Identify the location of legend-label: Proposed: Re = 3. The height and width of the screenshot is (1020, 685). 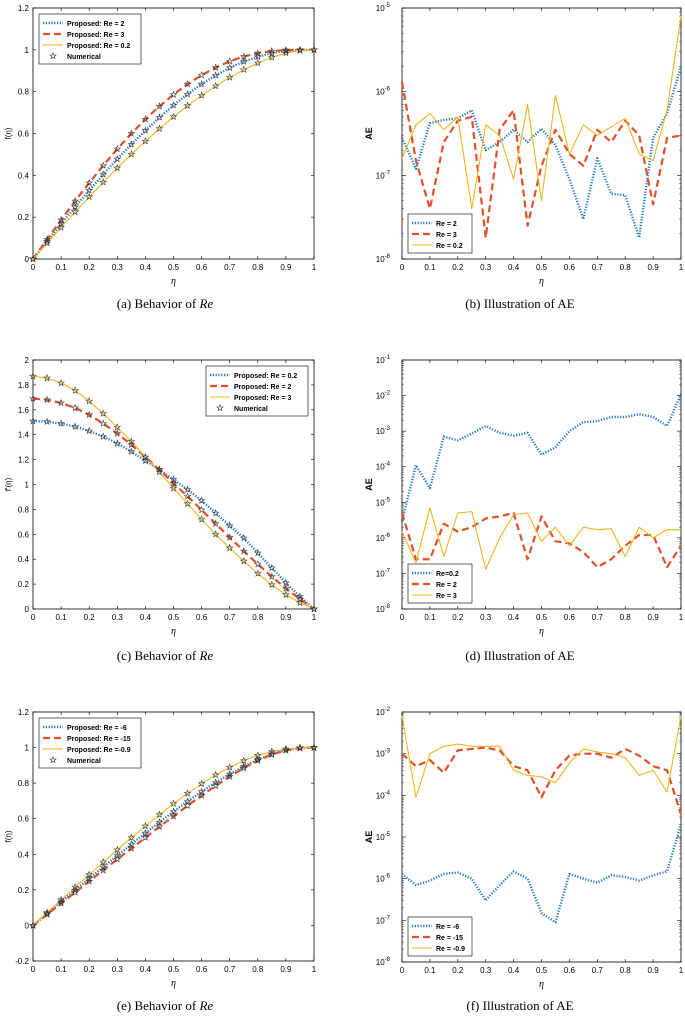
(262, 398).